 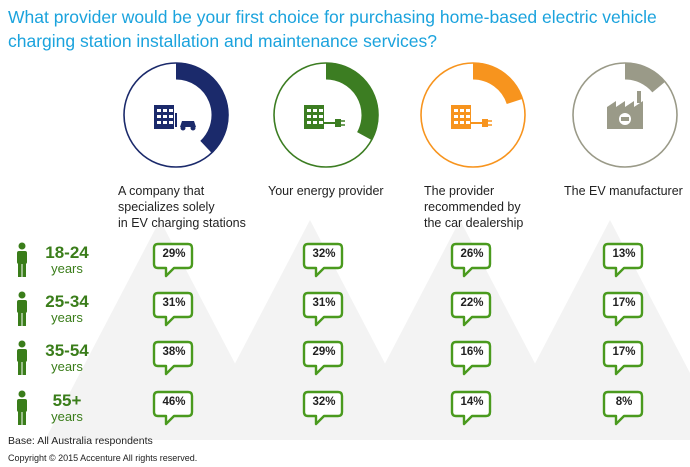 I want to click on age-group-label: 25-34 years, so click(x=67, y=308).